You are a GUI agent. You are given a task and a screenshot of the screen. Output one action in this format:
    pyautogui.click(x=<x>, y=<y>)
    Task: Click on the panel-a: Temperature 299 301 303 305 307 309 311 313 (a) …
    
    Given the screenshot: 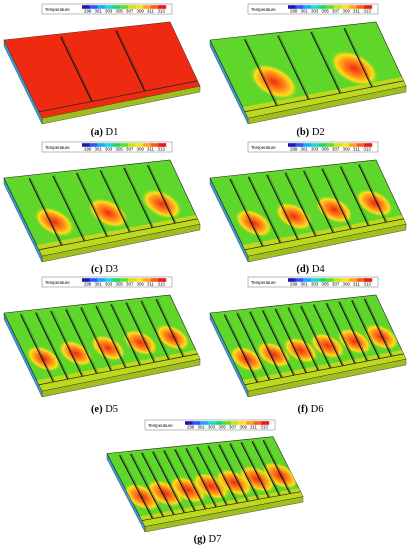 What is the action you would take?
    pyautogui.click(x=104, y=70)
    